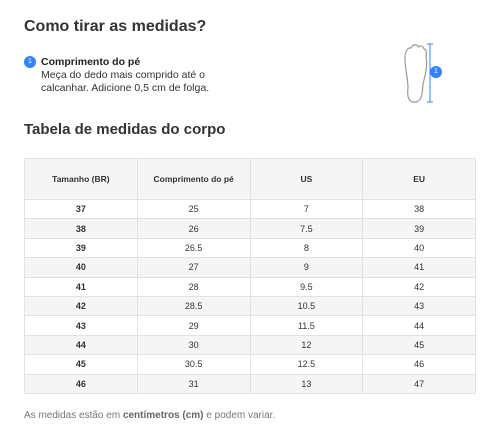  Describe the element at coordinates (306, 364) in the screenshot. I see `table-cell: 12.5` at that location.